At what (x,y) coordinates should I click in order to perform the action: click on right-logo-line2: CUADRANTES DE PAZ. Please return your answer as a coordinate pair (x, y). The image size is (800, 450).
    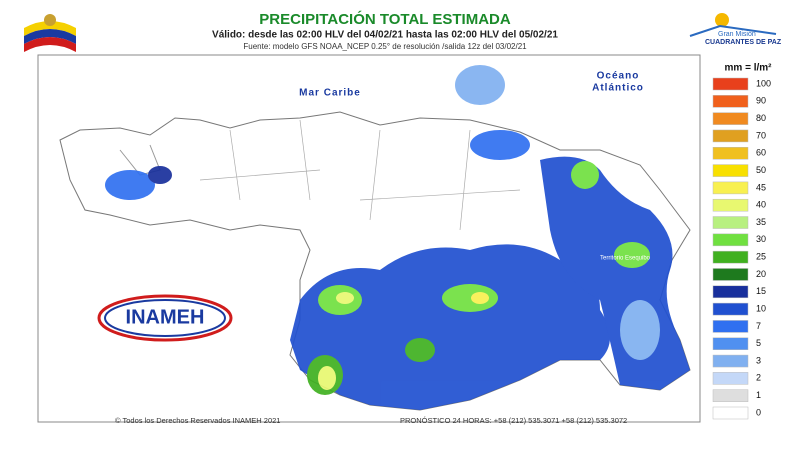
    Looking at the image, I should click on (743, 42).